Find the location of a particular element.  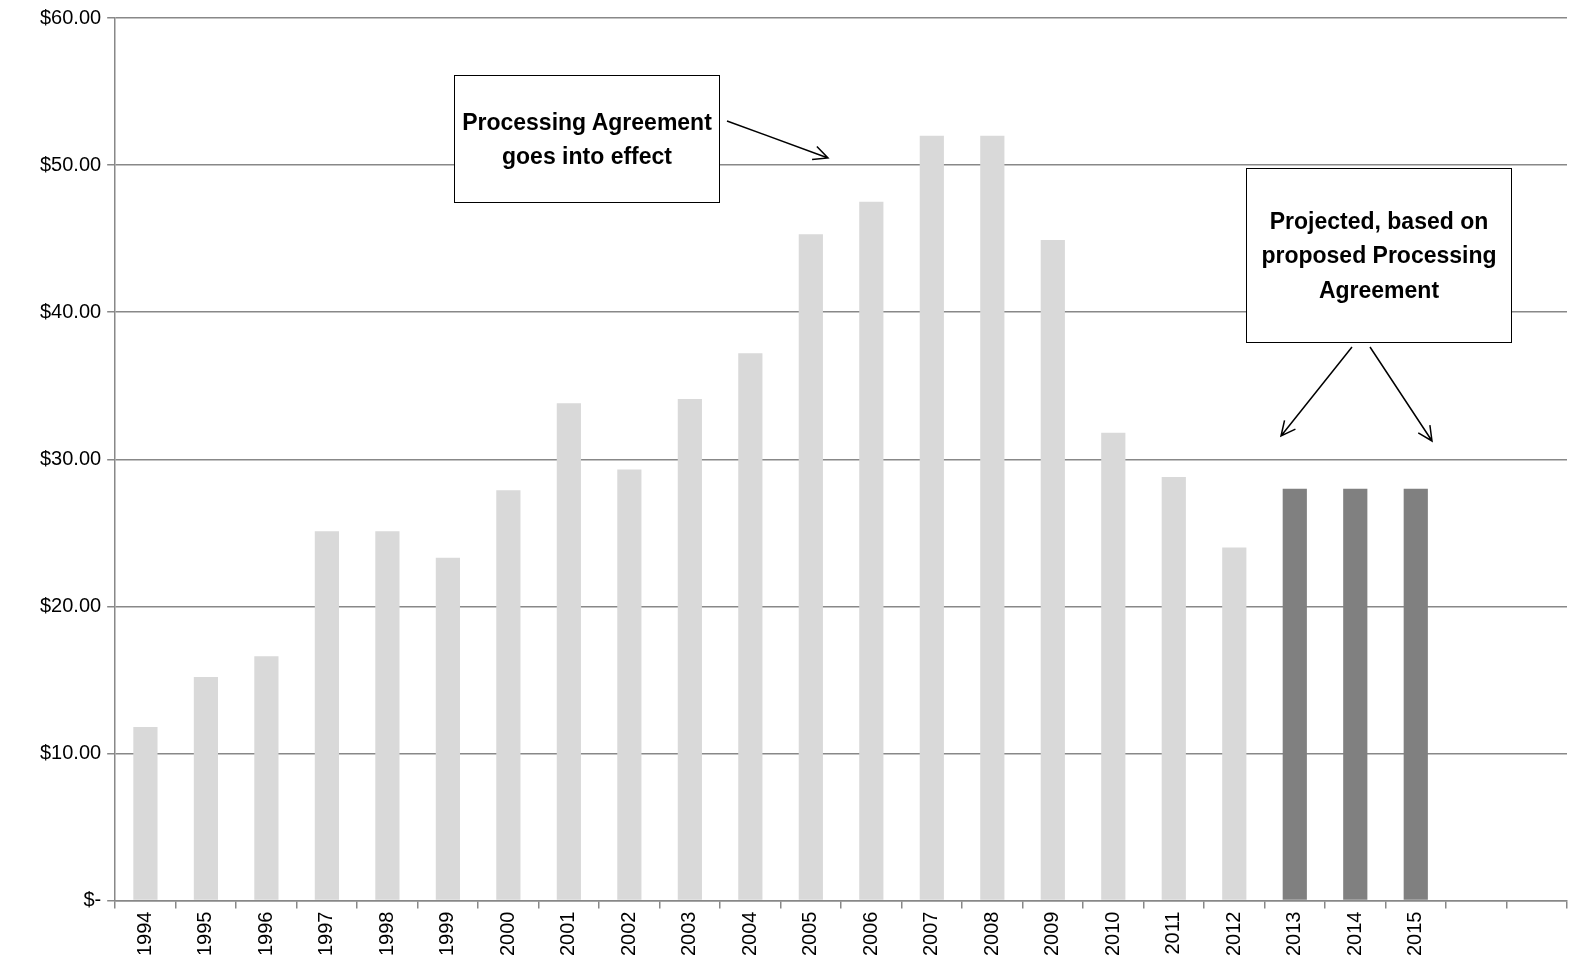

x-tick-label: 2000 is located at coordinates (506, 934).